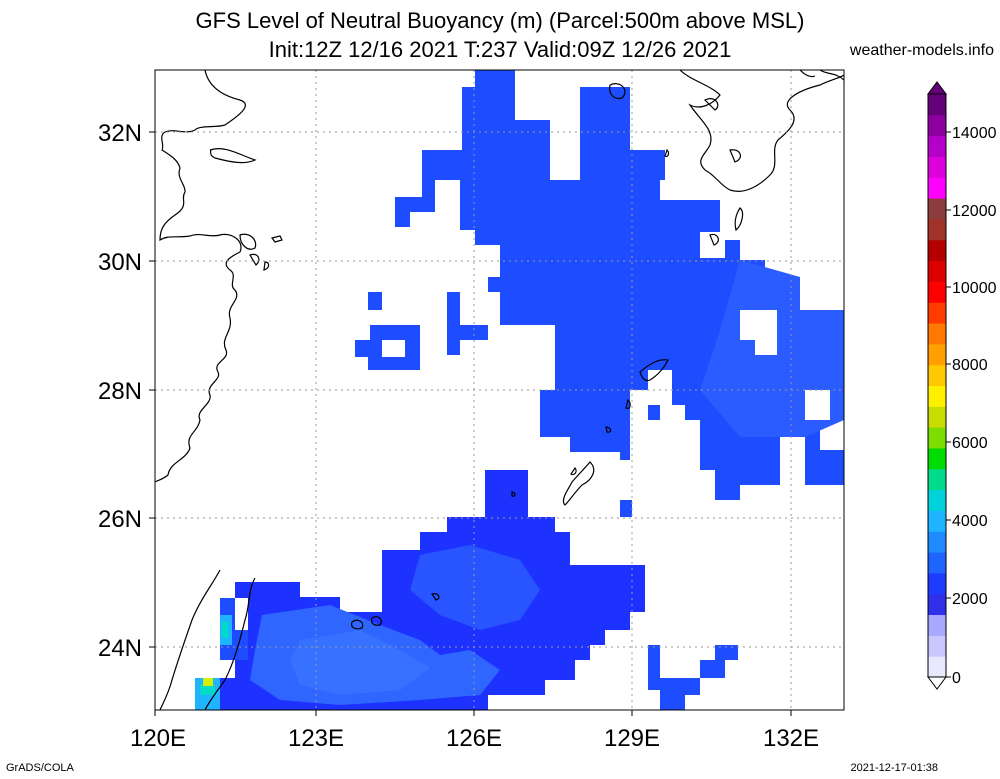 The width and height of the screenshot is (1000, 779). Describe the element at coordinates (894, 768) in the screenshot. I see `footer-right: 2021-12-17-01:38` at that location.